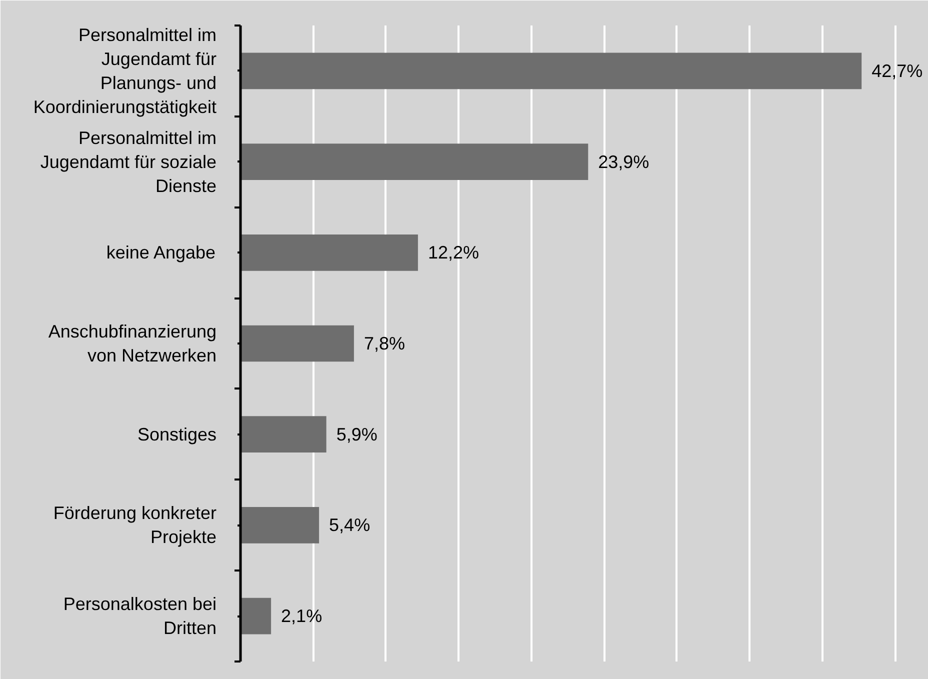 This screenshot has height=679, width=928. Describe the element at coordinates (349, 525) in the screenshot. I see `data-label: 5,4%` at that location.